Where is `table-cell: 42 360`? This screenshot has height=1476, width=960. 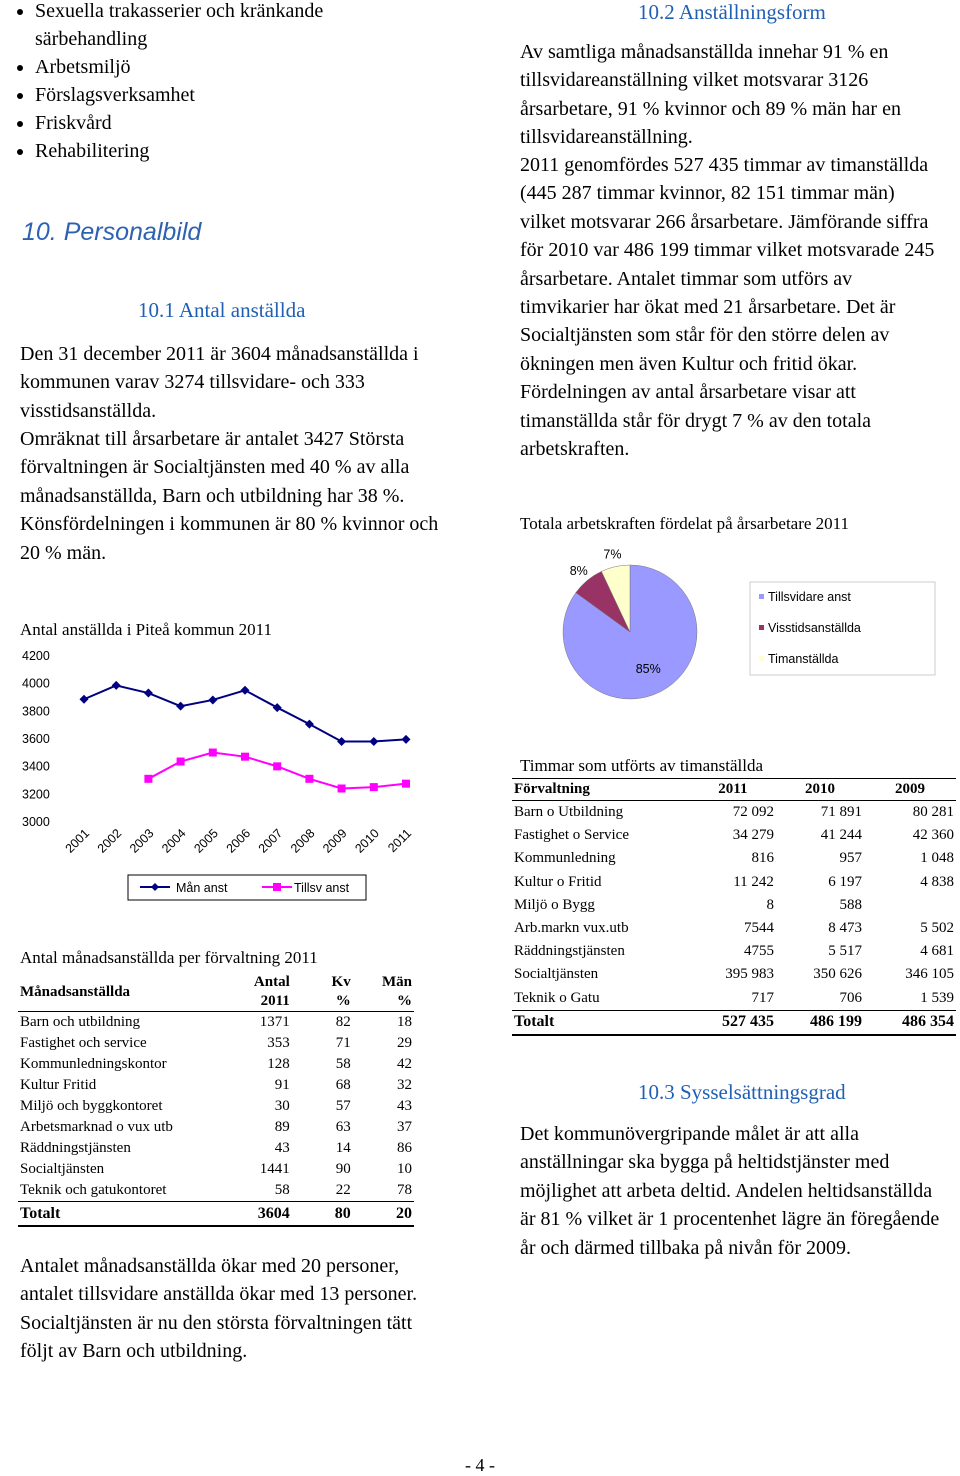 table-cell: 42 360 is located at coordinates (933, 835).